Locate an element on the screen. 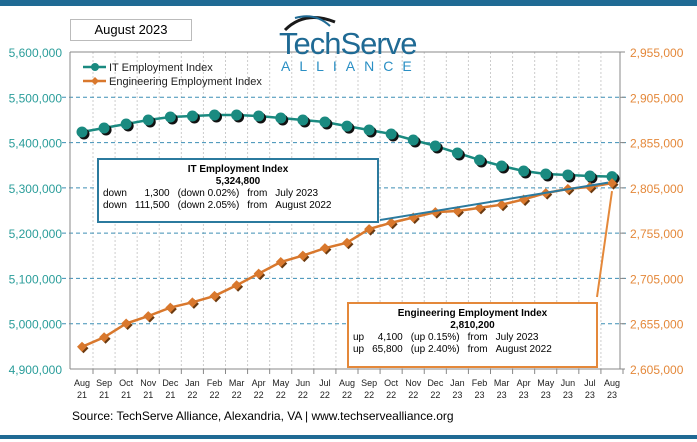 This screenshot has width=697, height=442. it-box-value: 5,324,800 is located at coordinates (238, 181).